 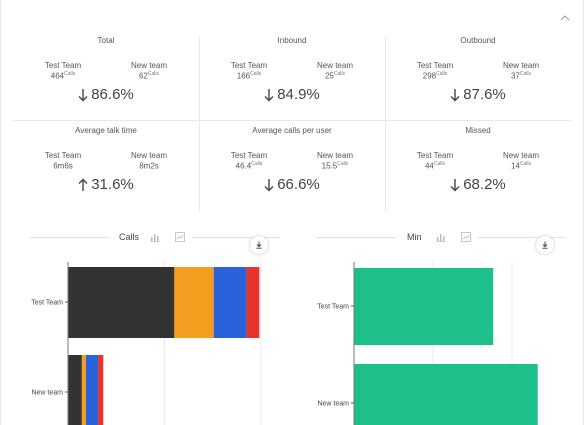 I want to click on team-value: 25, so click(x=329, y=76).